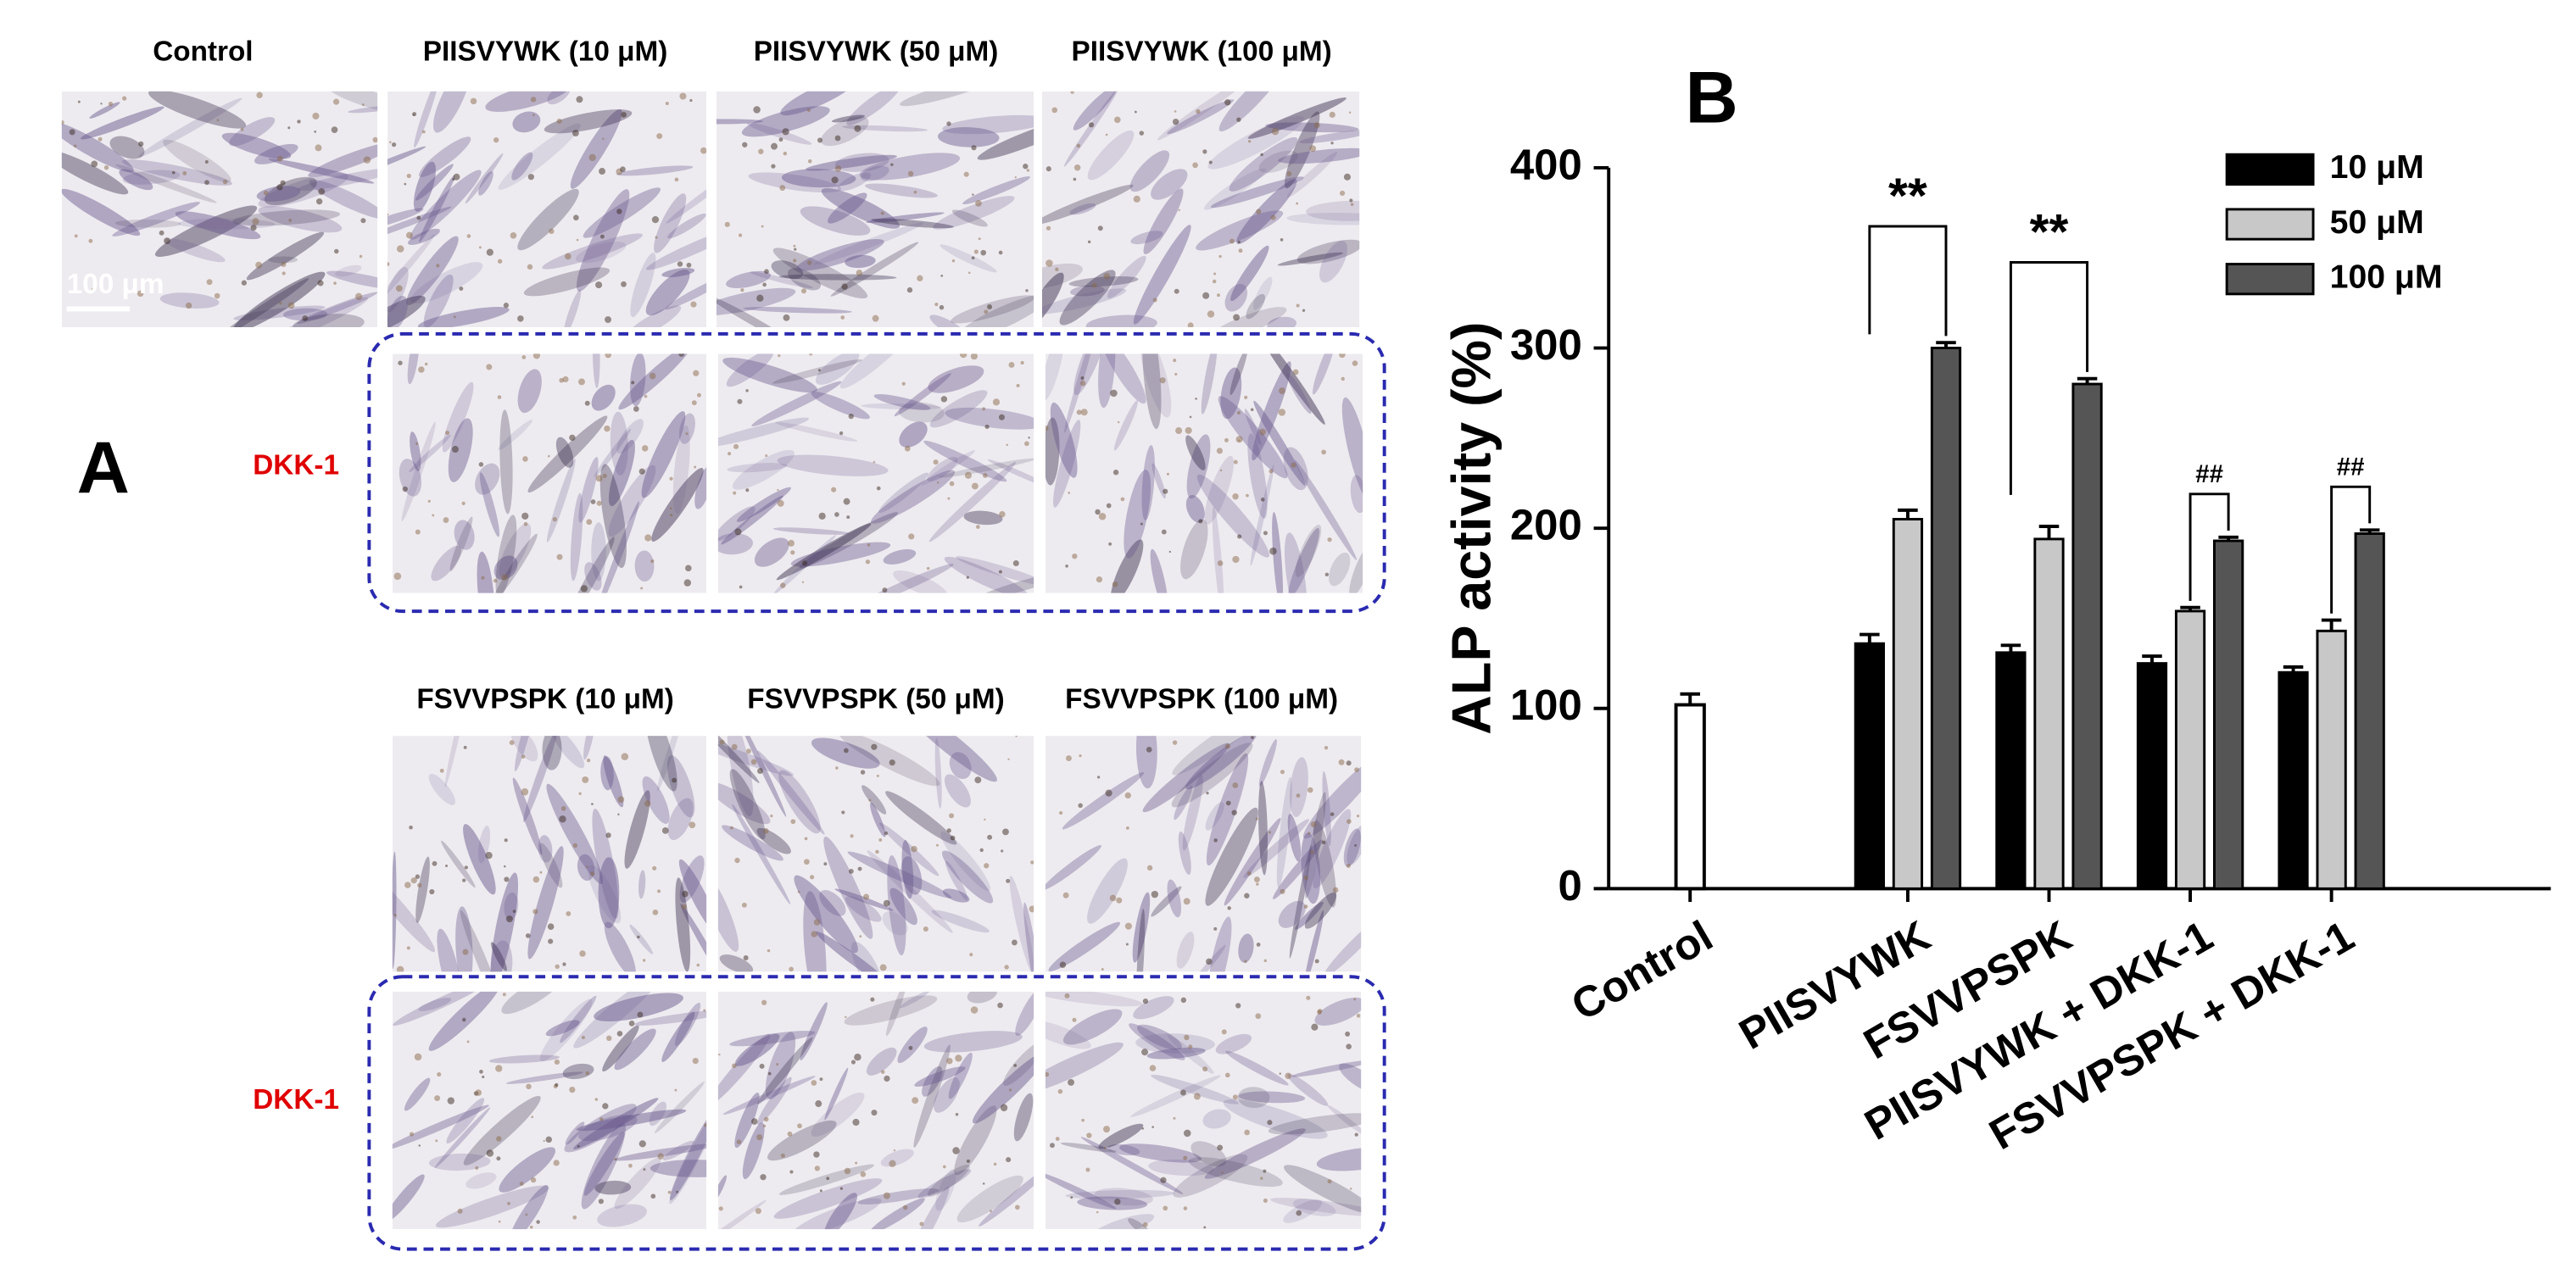 Image resolution: width=2576 pixels, height=1274 pixels. Describe the element at coordinates (1203, 1110) in the screenshot. I see `micrograph-bg` at that location.